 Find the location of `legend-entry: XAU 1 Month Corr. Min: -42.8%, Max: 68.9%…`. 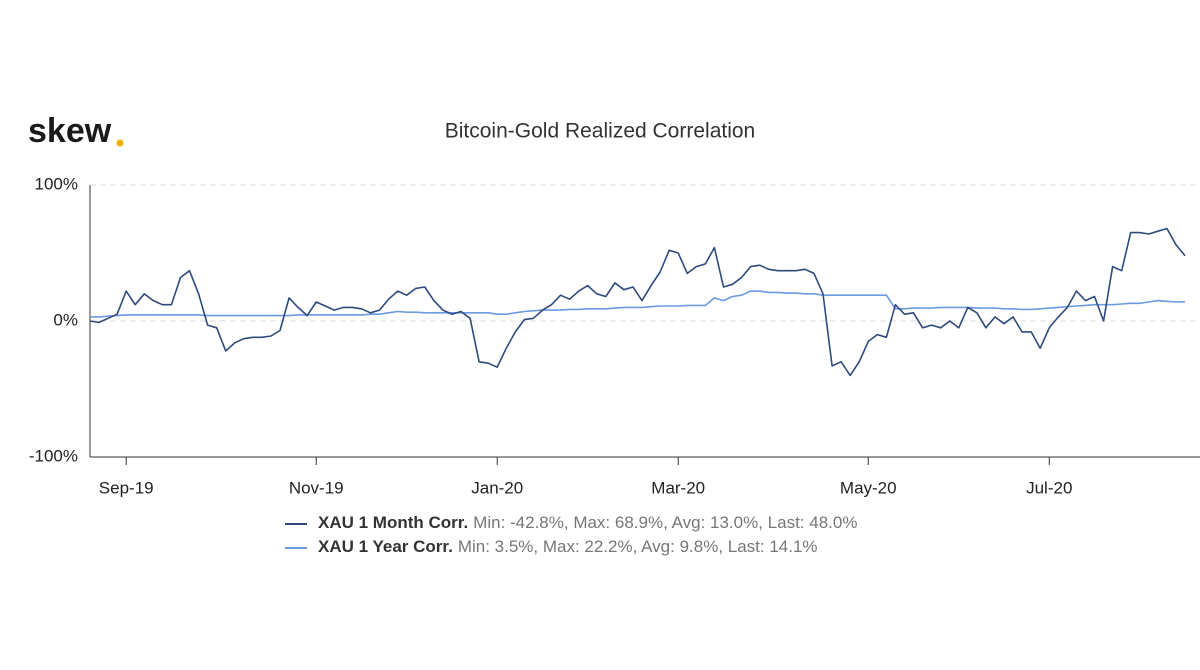

legend-entry: XAU 1 Month Corr. Min: -42.8%, Max: 68.9%… is located at coordinates (587, 522).